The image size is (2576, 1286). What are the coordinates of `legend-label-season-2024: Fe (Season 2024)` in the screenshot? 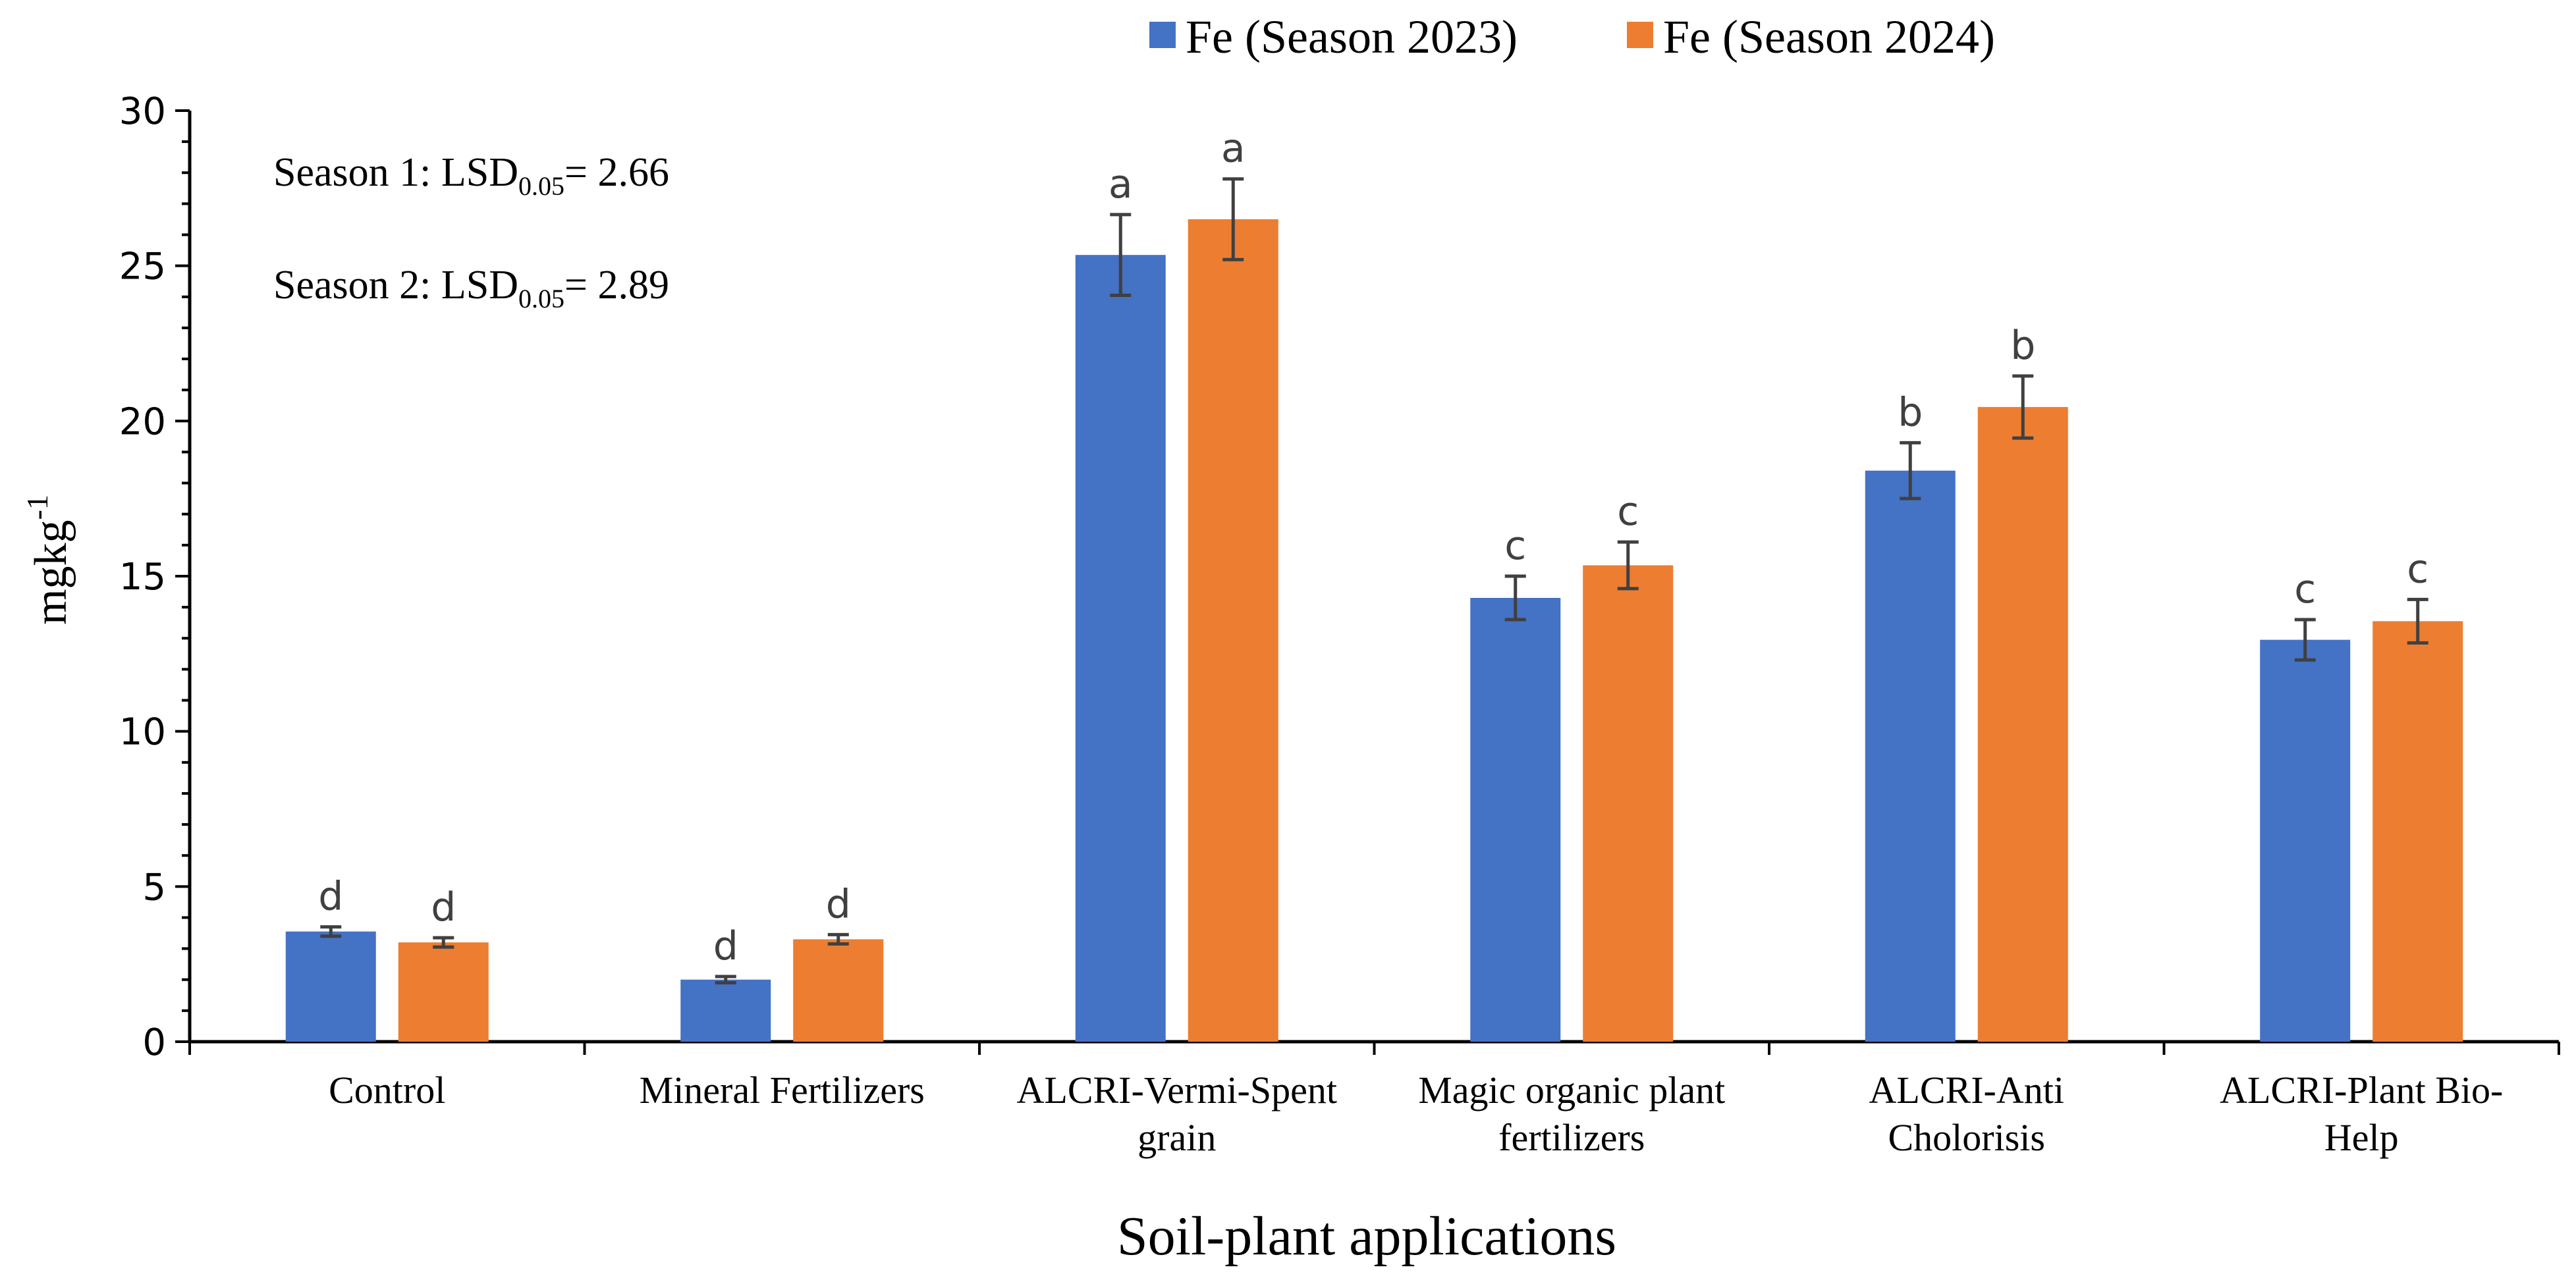 It's located at (1829, 37).